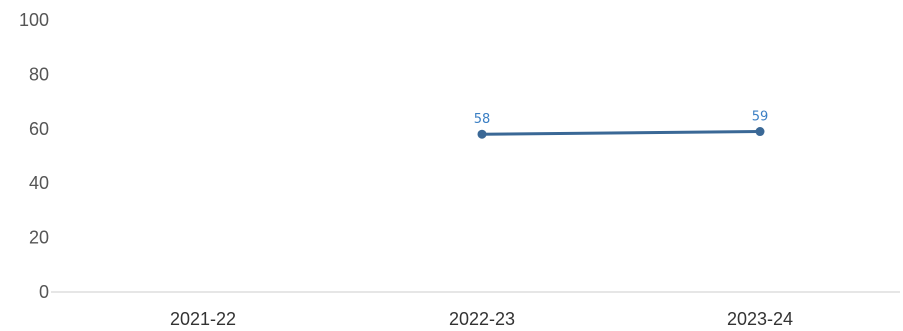  I want to click on series-line, so click(621, 133).